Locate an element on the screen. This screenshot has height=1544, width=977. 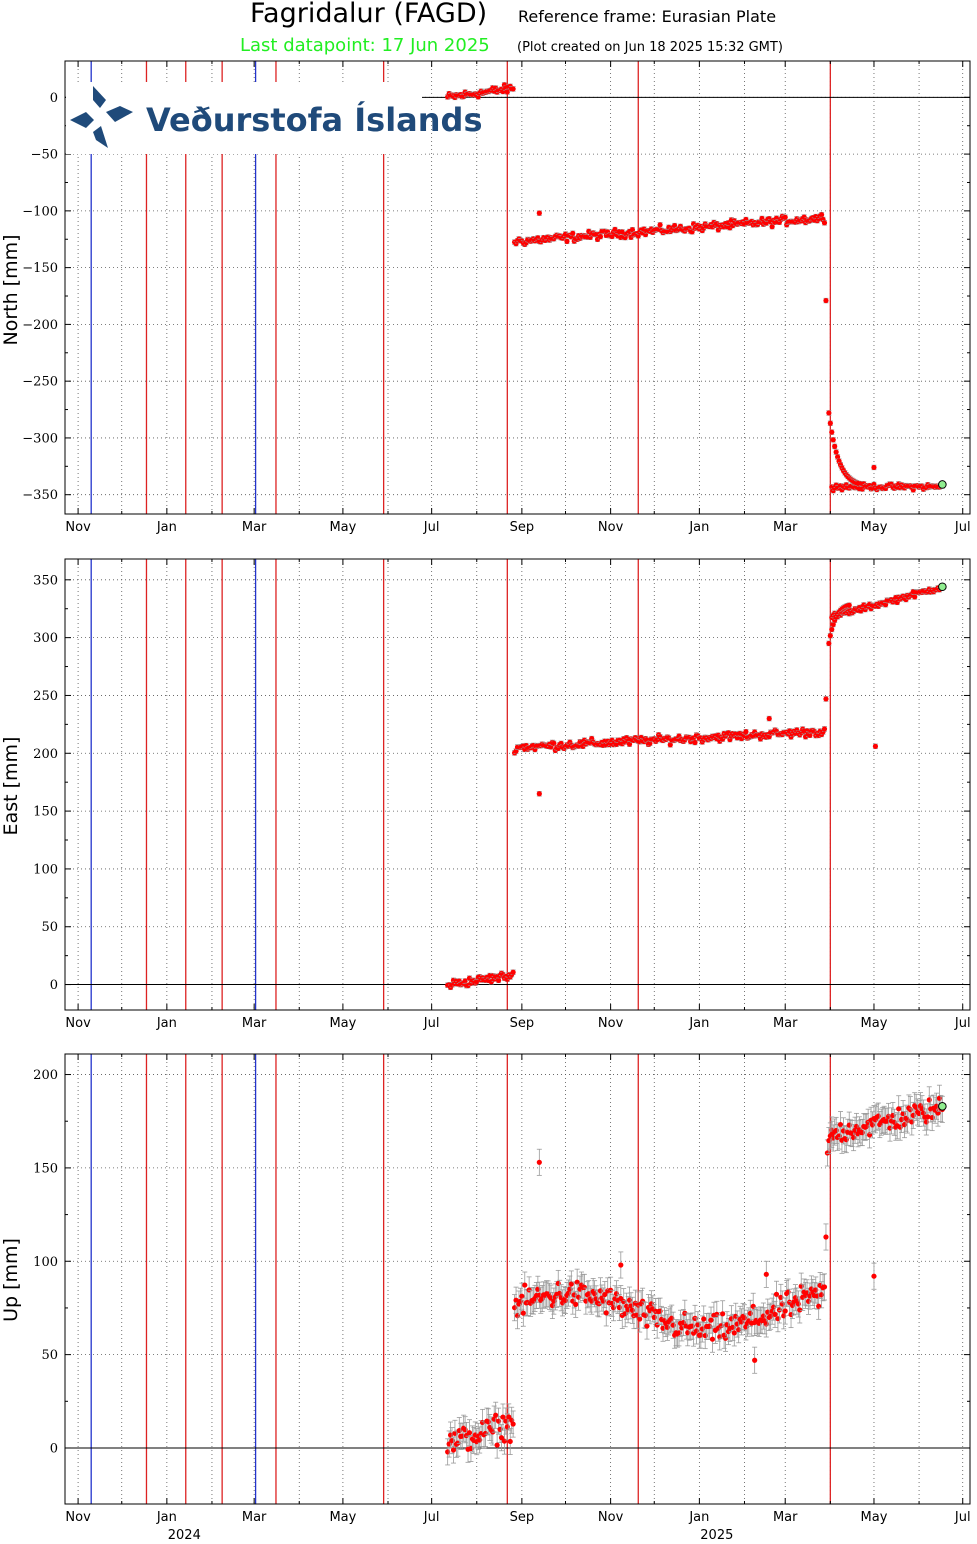
x-tick-label: Jan is located at coordinates (166, 527).